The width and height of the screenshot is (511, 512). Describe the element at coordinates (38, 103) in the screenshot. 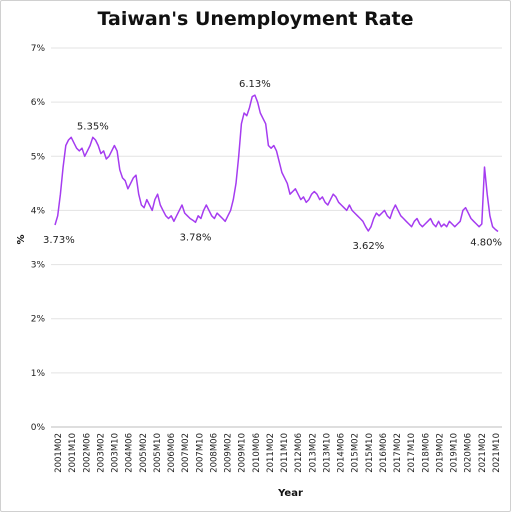

I see `y-tick-label: 6%` at that location.